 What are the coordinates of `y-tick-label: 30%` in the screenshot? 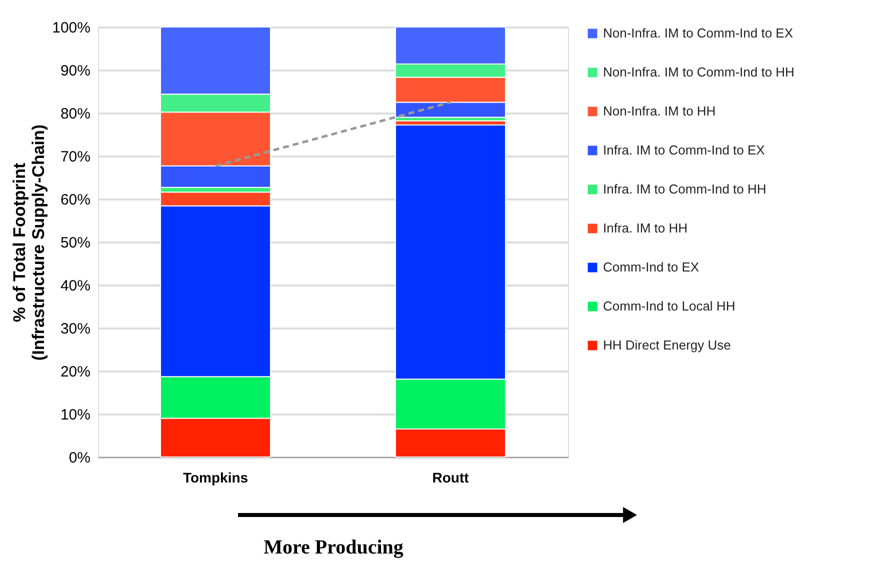 It's located at (75, 329).